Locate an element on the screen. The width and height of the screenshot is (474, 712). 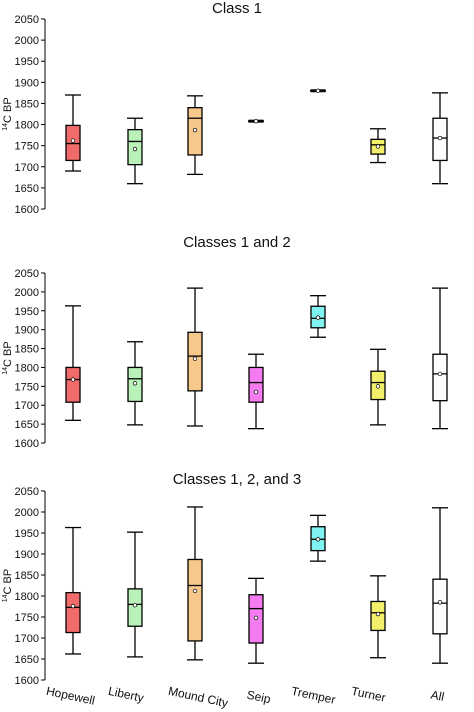
x-tick-label: Tremper is located at coordinates (313, 695).